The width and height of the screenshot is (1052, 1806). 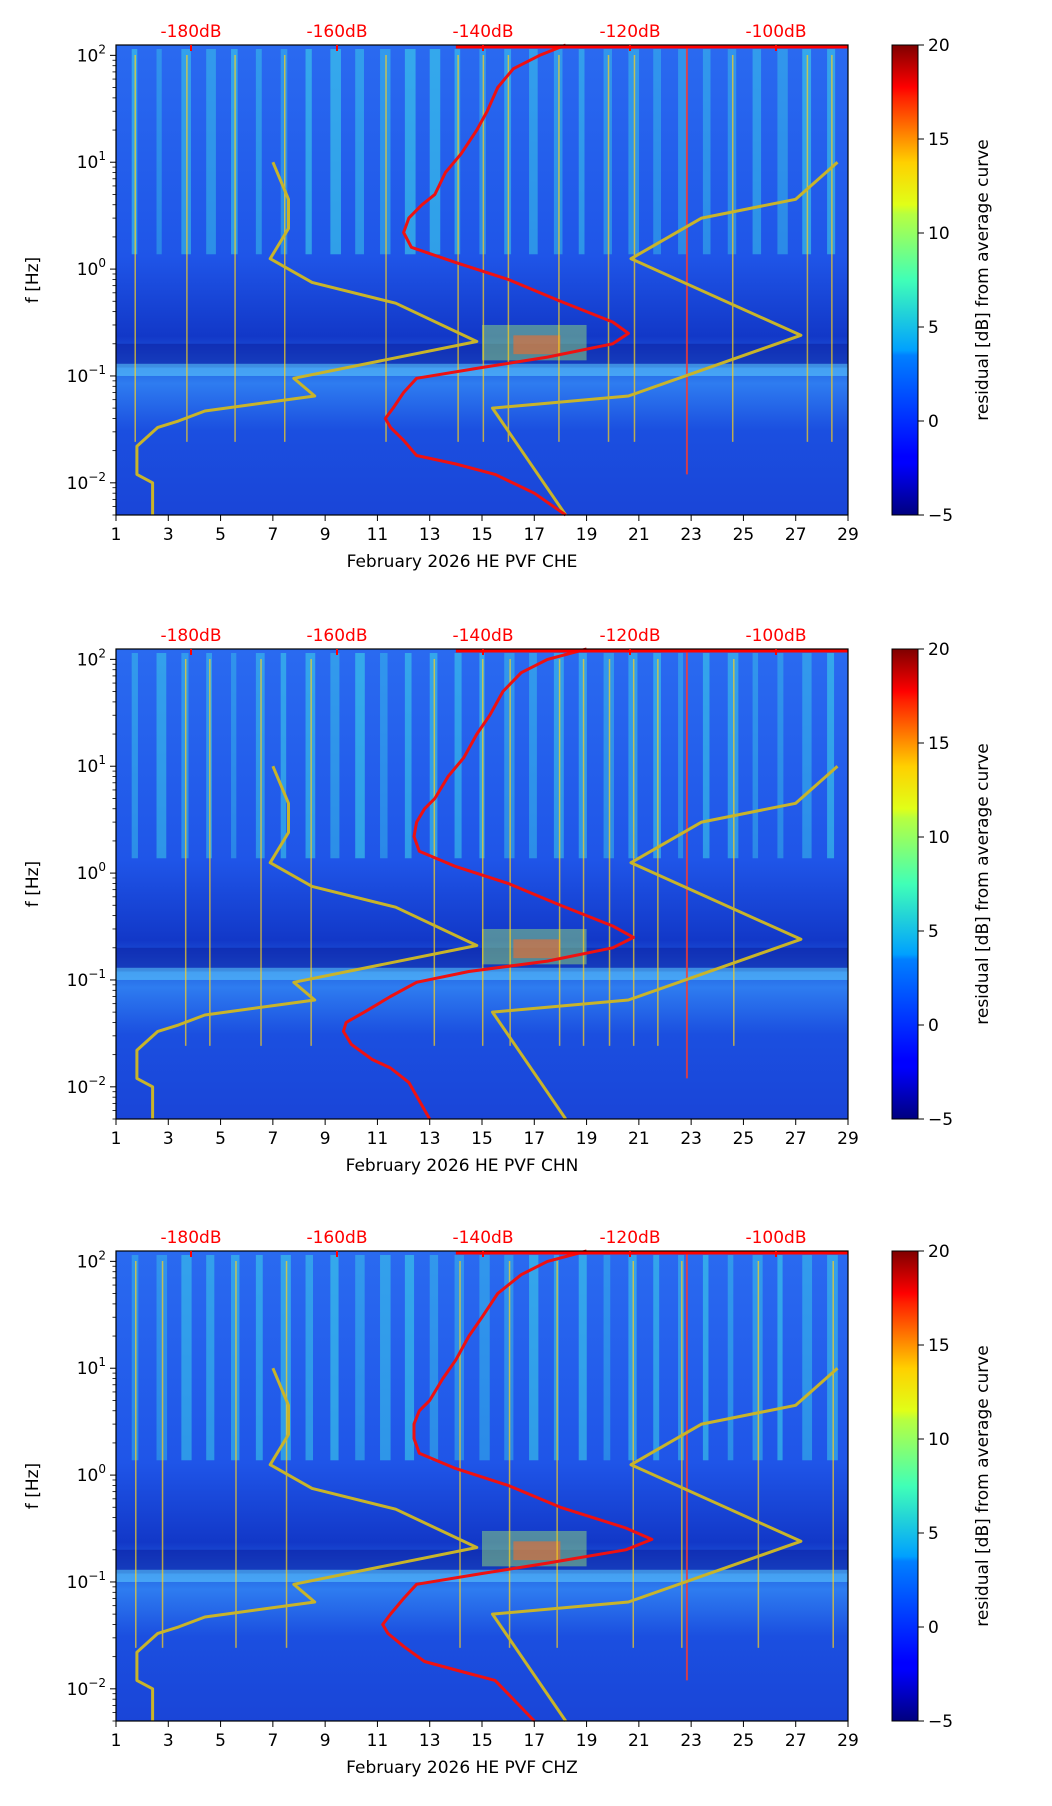 I want to click on colorbar-tick-label: 5, so click(x=933, y=328).